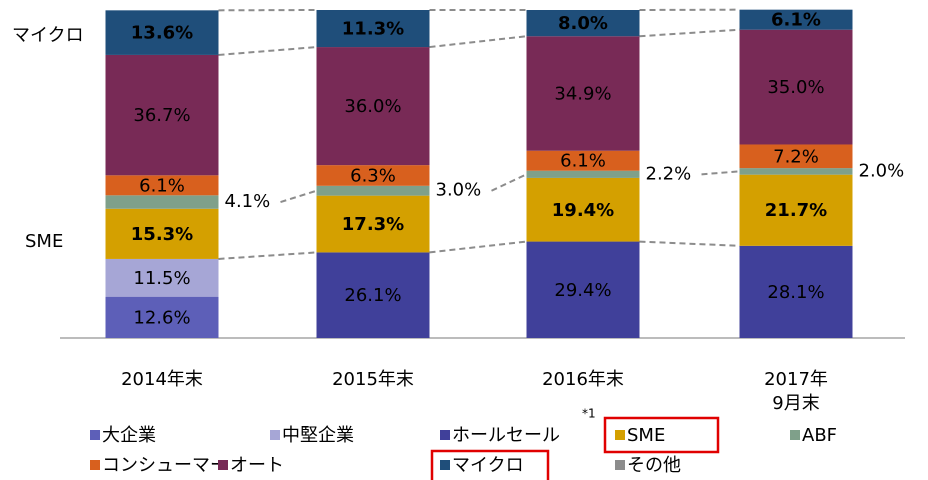 This screenshot has height=480, width=928. Describe the element at coordinates (162, 379) in the screenshot. I see `x-tick-label: 2014年末` at that location.